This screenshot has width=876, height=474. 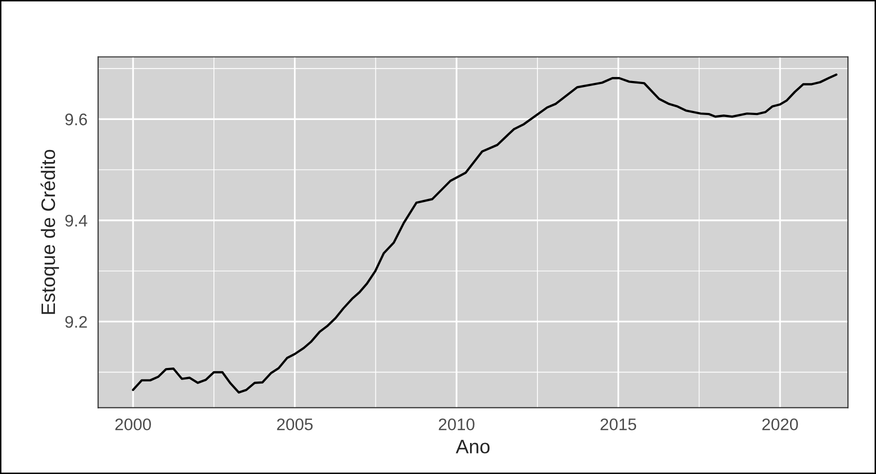 What do you see at coordinates (780, 424) in the screenshot?
I see `x-tick-label: 2020` at bounding box center [780, 424].